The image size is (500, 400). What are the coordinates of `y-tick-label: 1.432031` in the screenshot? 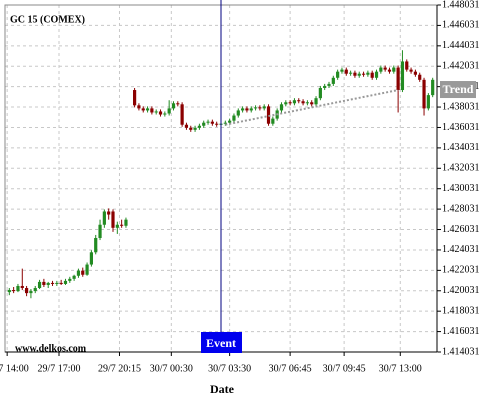 It's located at (461, 168).